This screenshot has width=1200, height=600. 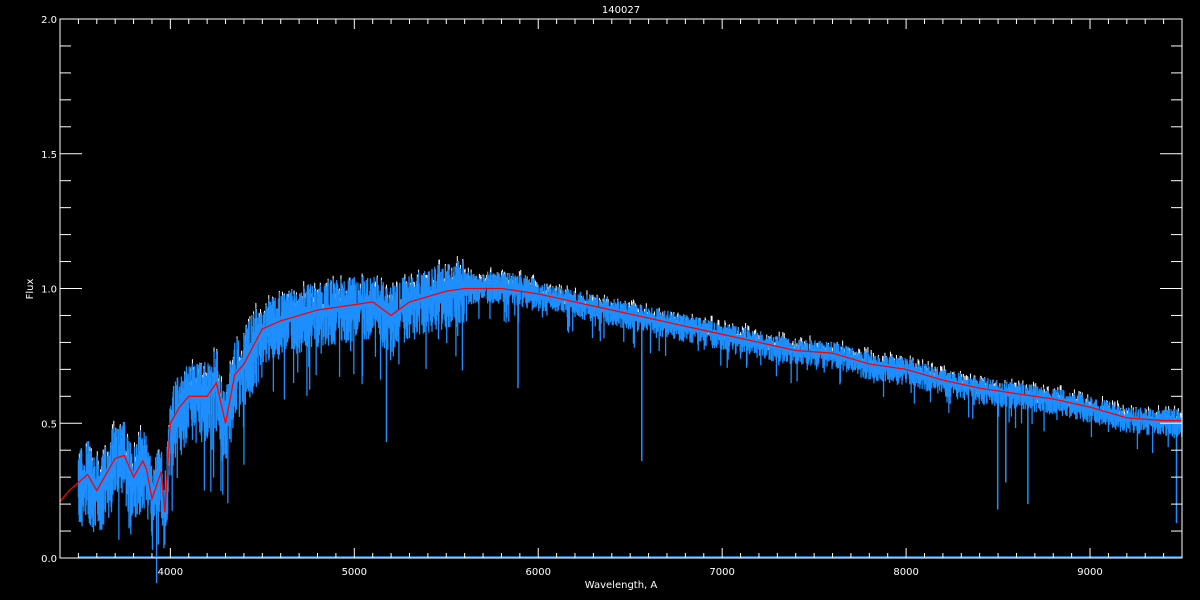 What do you see at coordinates (49, 424) in the screenshot?
I see `y-tick-label: 0.5` at bounding box center [49, 424].